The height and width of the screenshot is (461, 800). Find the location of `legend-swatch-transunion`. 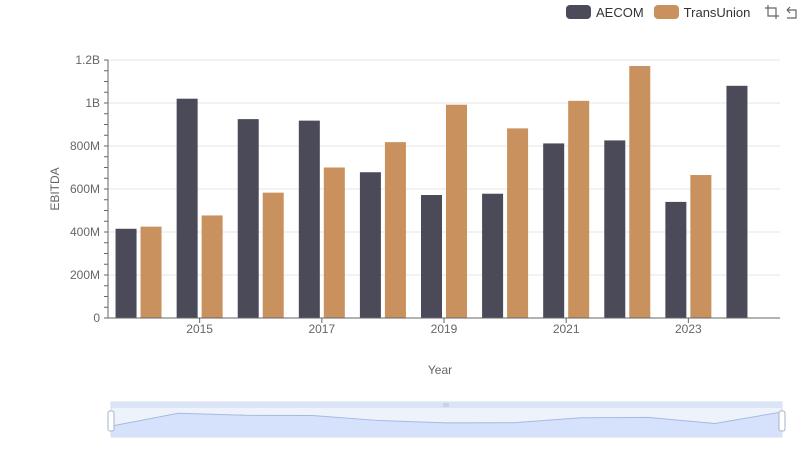

legend-swatch-transunion is located at coordinates (666, 12).